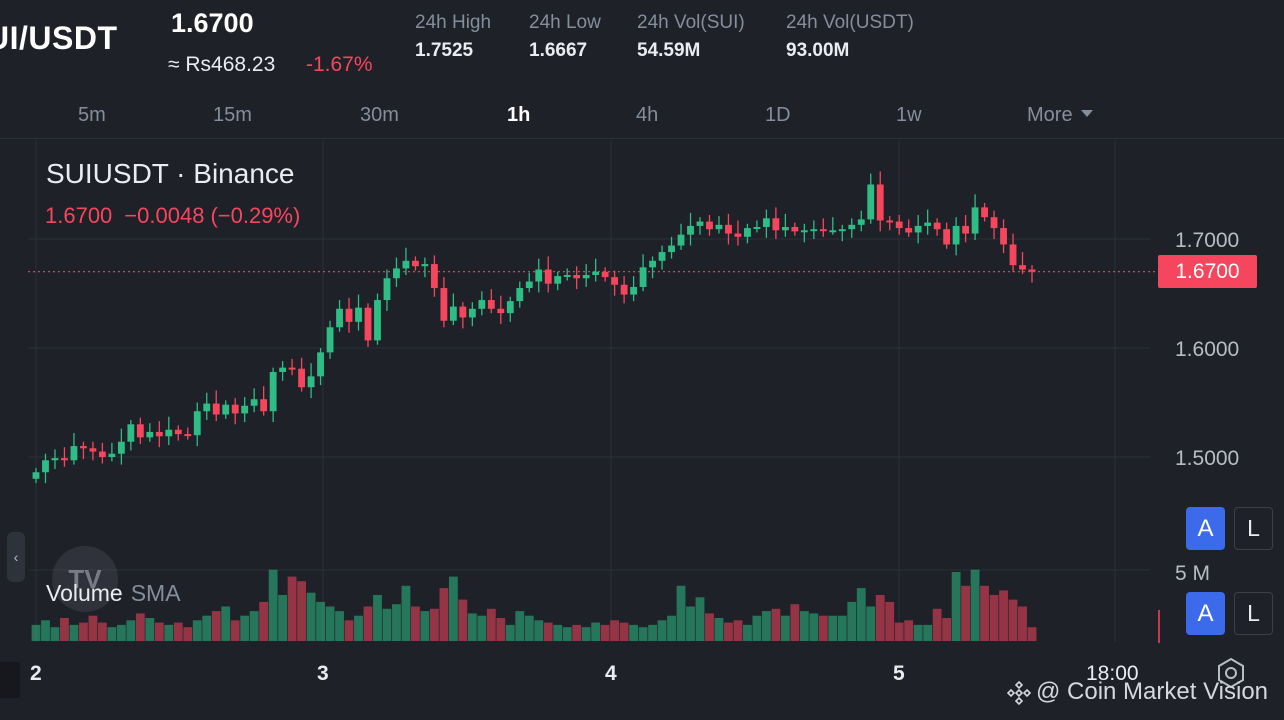 The height and width of the screenshot is (720, 1284). I want to click on fiat-price: ≈ Rs468.23, so click(222, 64).